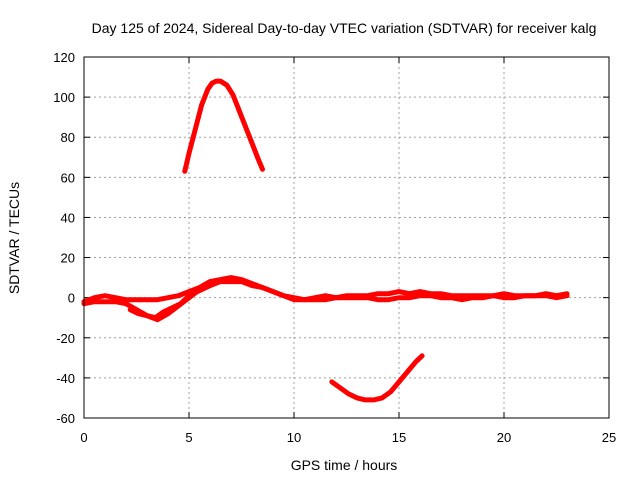 The width and height of the screenshot is (640, 480). What do you see at coordinates (64, 97) in the screenshot?
I see `y-tick-label: 100` at bounding box center [64, 97].